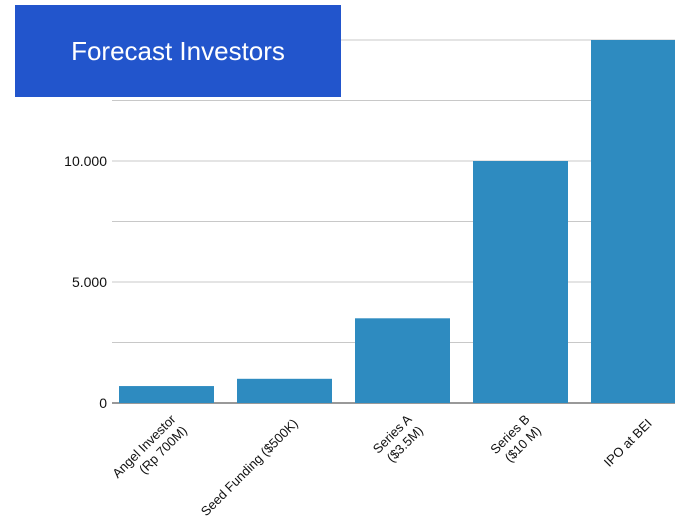 This screenshot has height=529, width=675. I want to click on x-tick-label: Series B($10 M), so click(515, 440).